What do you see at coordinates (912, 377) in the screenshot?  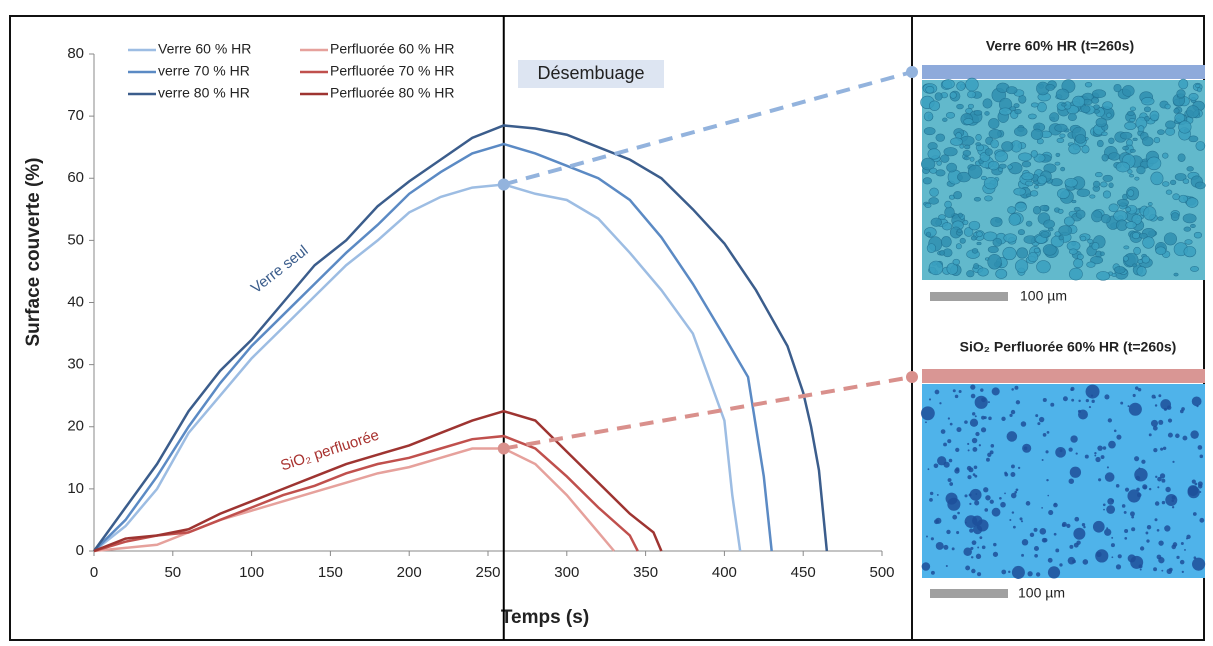 I see `connector-end` at bounding box center [912, 377].